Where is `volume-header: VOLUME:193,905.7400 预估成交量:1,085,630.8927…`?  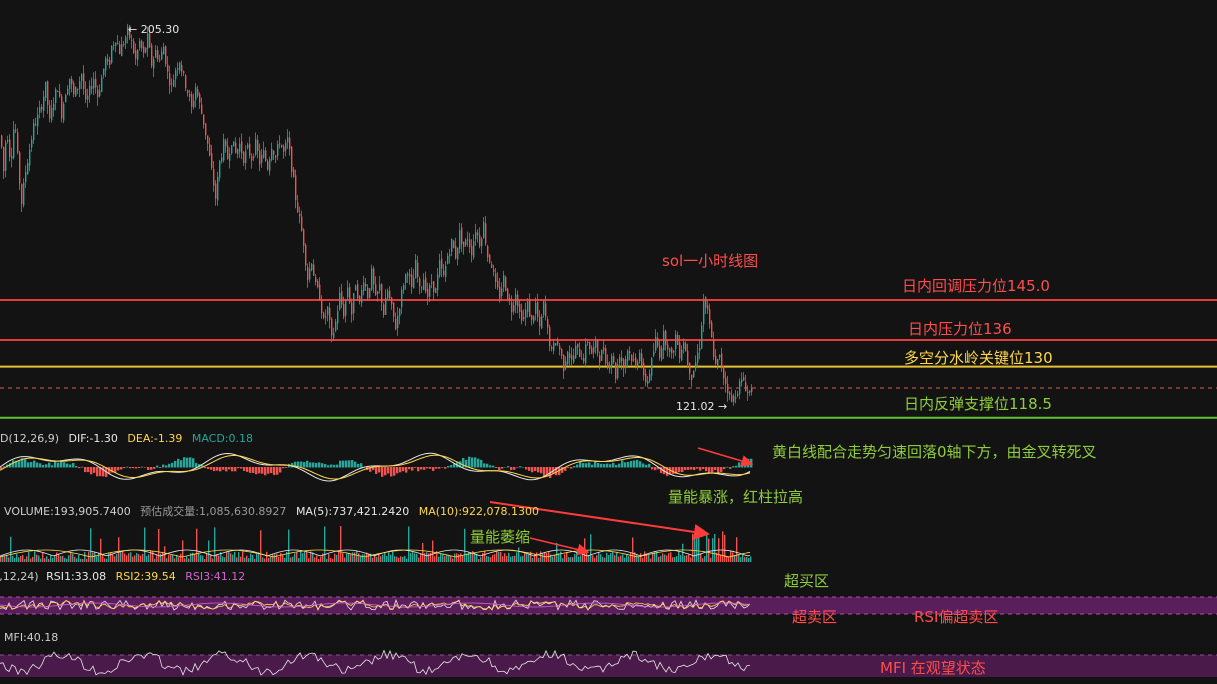
volume-header: VOLUME:193,905.7400 预估成交量:1,085,630.8927… is located at coordinates (272, 511).